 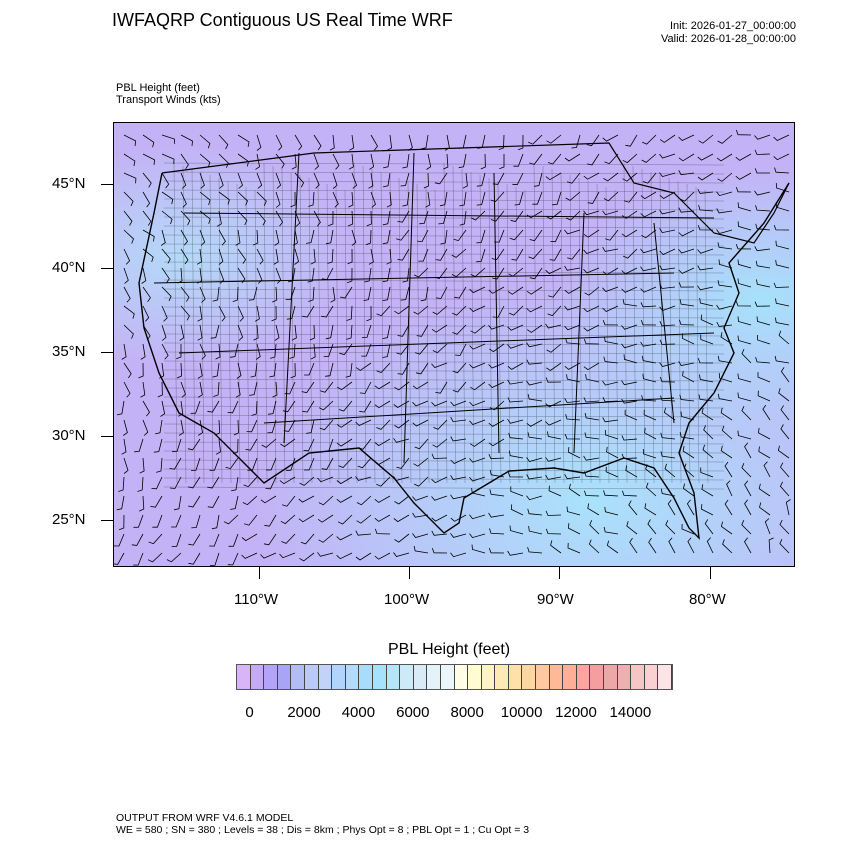 What do you see at coordinates (358, 712) in the screenshot?
I see `colorbar-label: 4000` at bounding box center [358, 712].